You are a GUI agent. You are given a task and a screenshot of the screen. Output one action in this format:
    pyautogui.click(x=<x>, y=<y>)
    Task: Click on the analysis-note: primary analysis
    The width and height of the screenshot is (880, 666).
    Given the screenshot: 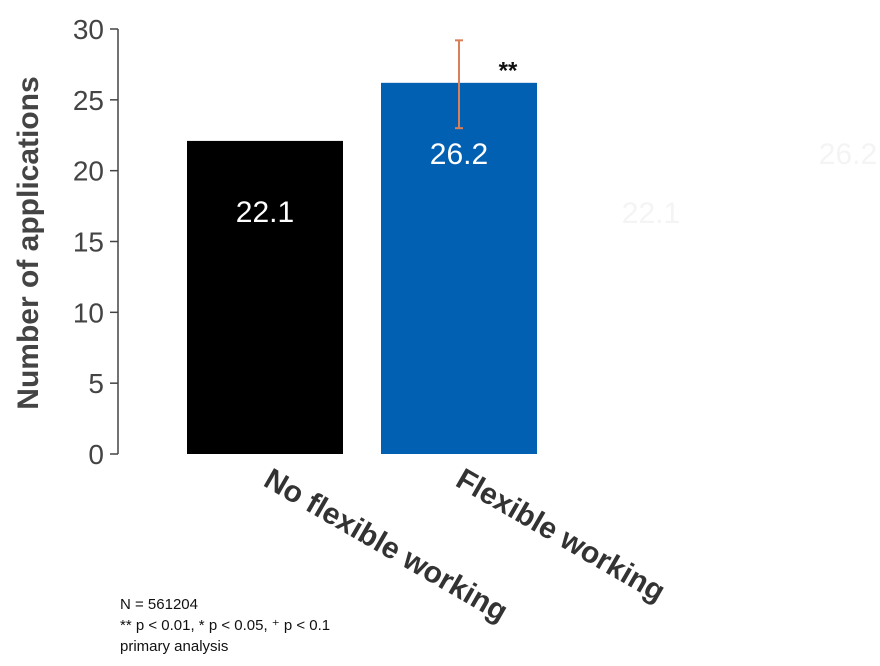 What is the action you would take?
    pyautogui.click(x=174, y=646)
    